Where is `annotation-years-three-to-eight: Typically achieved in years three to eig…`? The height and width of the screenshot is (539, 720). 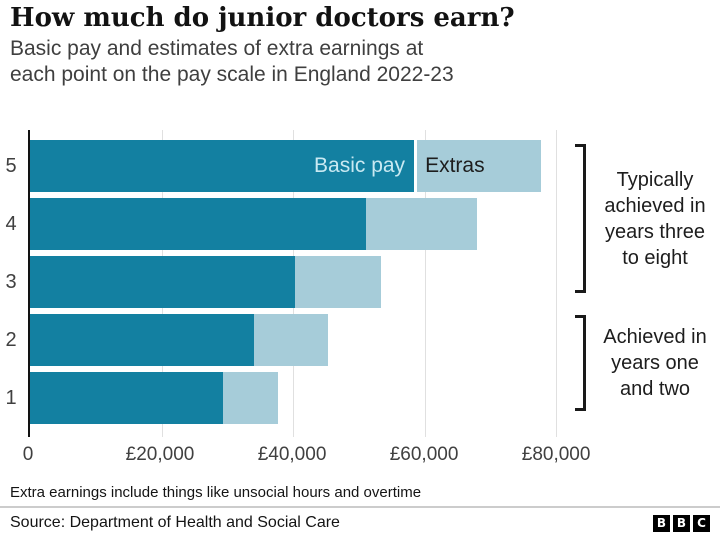
annotation-years-three-to-eight: Typically achieved in years three to eig… is located at coordinates (655, 219).